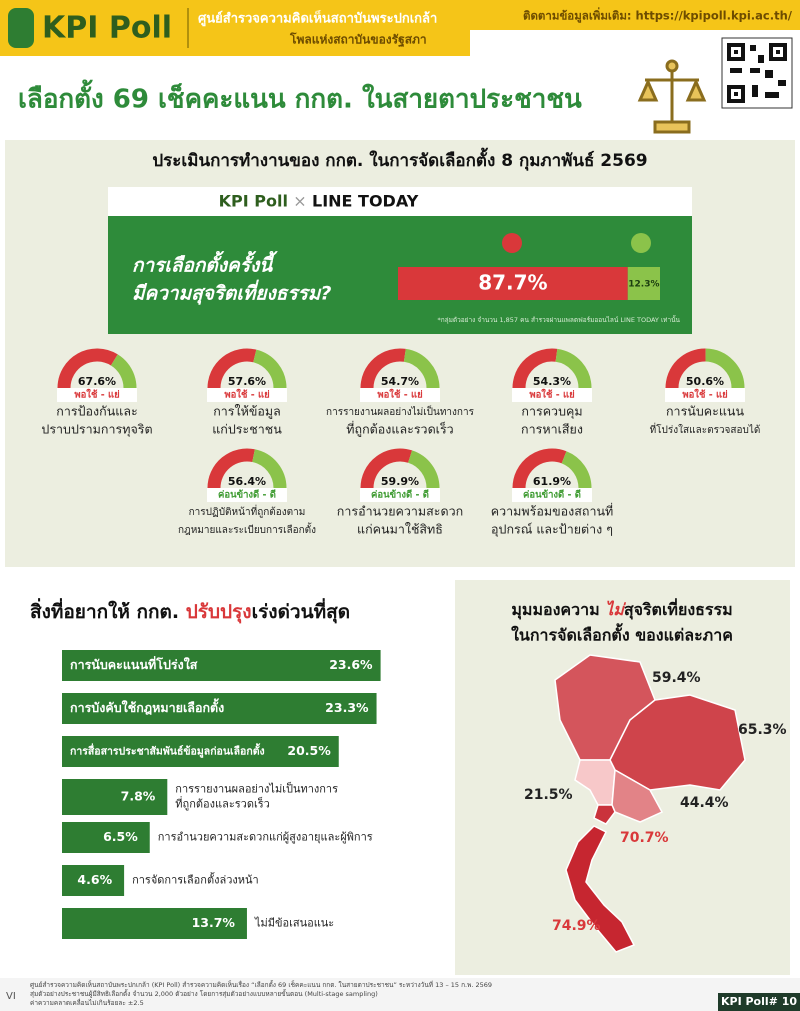 The height and width of the screenshot is (1011, 800). Describe the element at coordinates (195, 879) in the screenshot. I see `improvement-label: การจัดการเลือกตั้งล่วงหน้า` at that location.